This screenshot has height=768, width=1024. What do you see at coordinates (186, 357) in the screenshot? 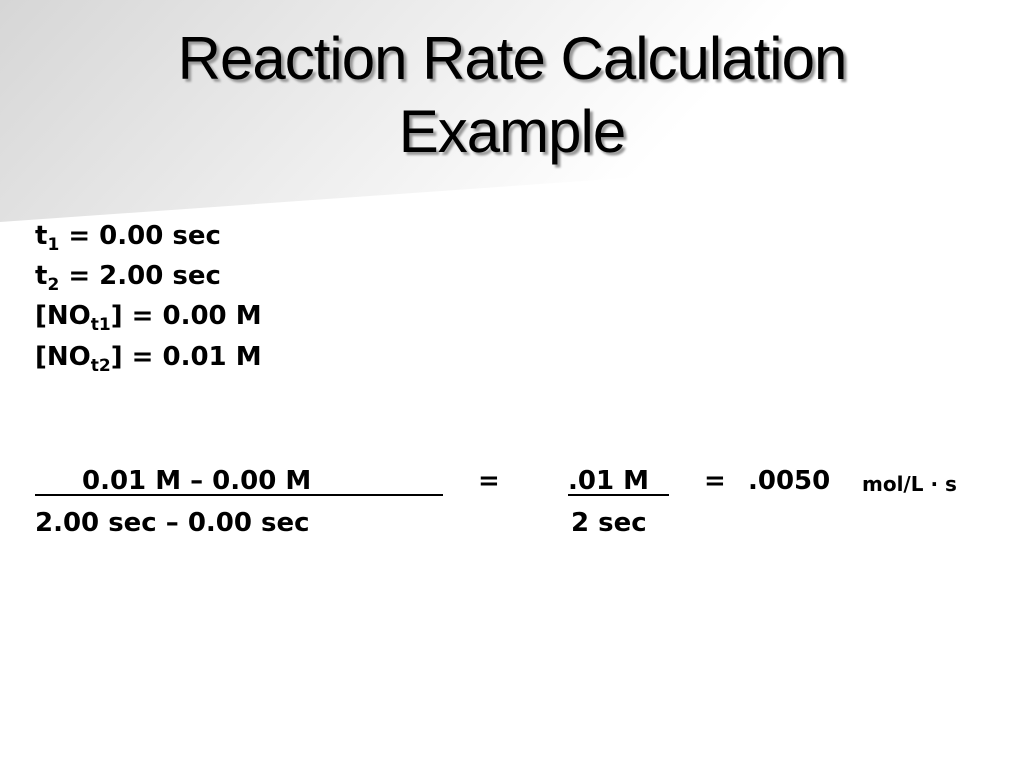
I see `given-rest: ] = 0.01 M` at bounding box center [186, 357].